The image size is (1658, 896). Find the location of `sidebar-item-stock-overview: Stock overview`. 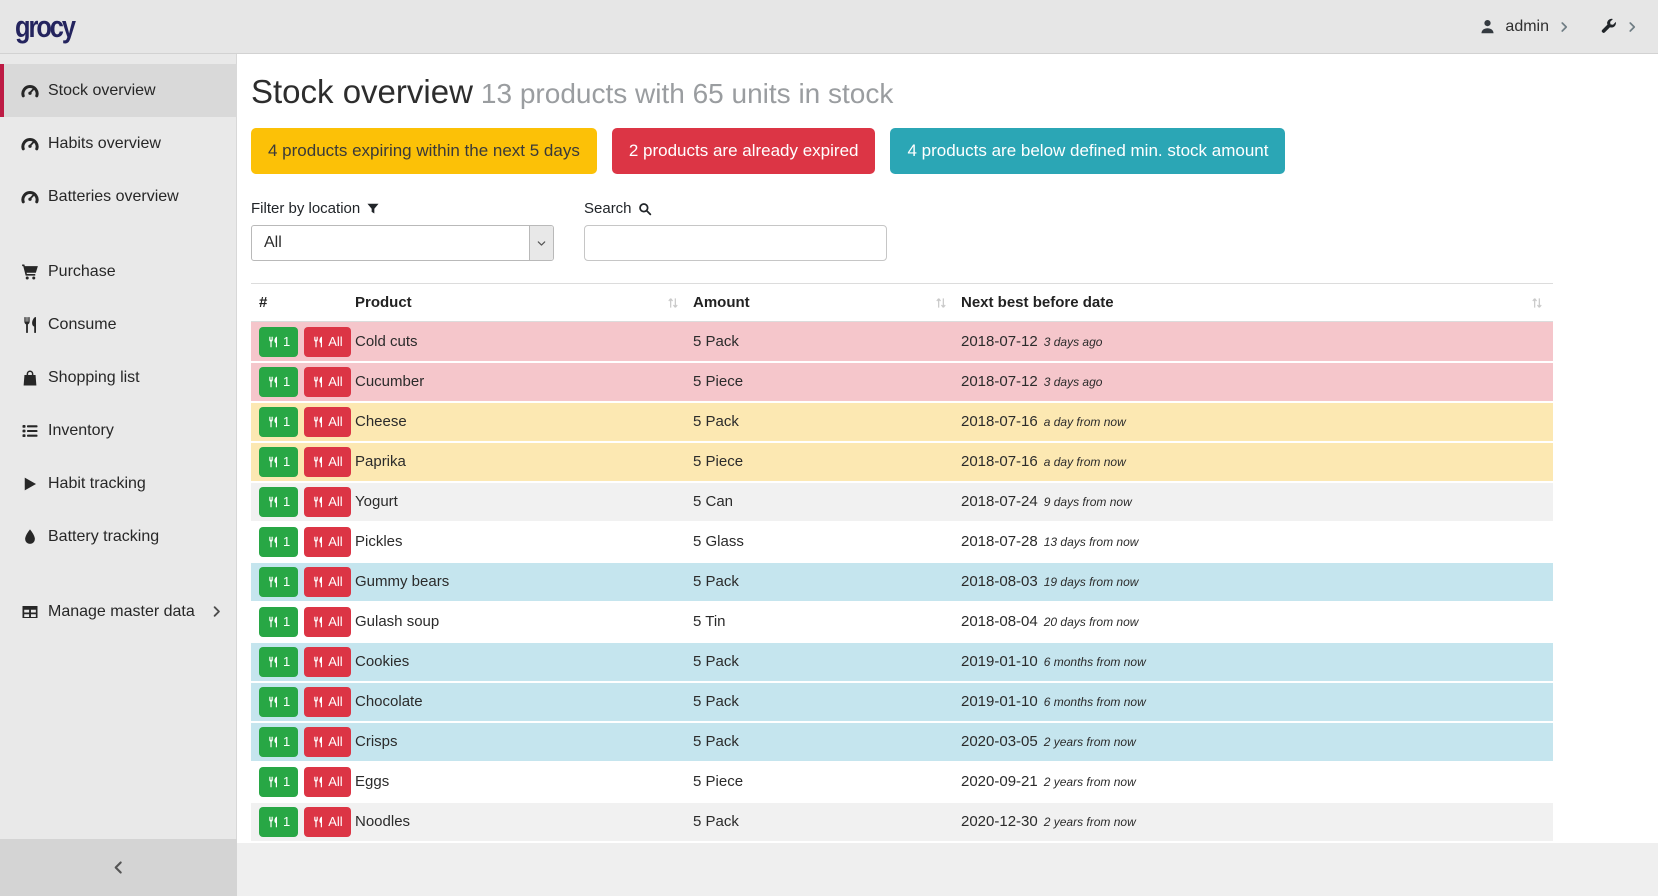

sidebar-item-stock-overview: Stock overview is located at coordinates (118, 90).